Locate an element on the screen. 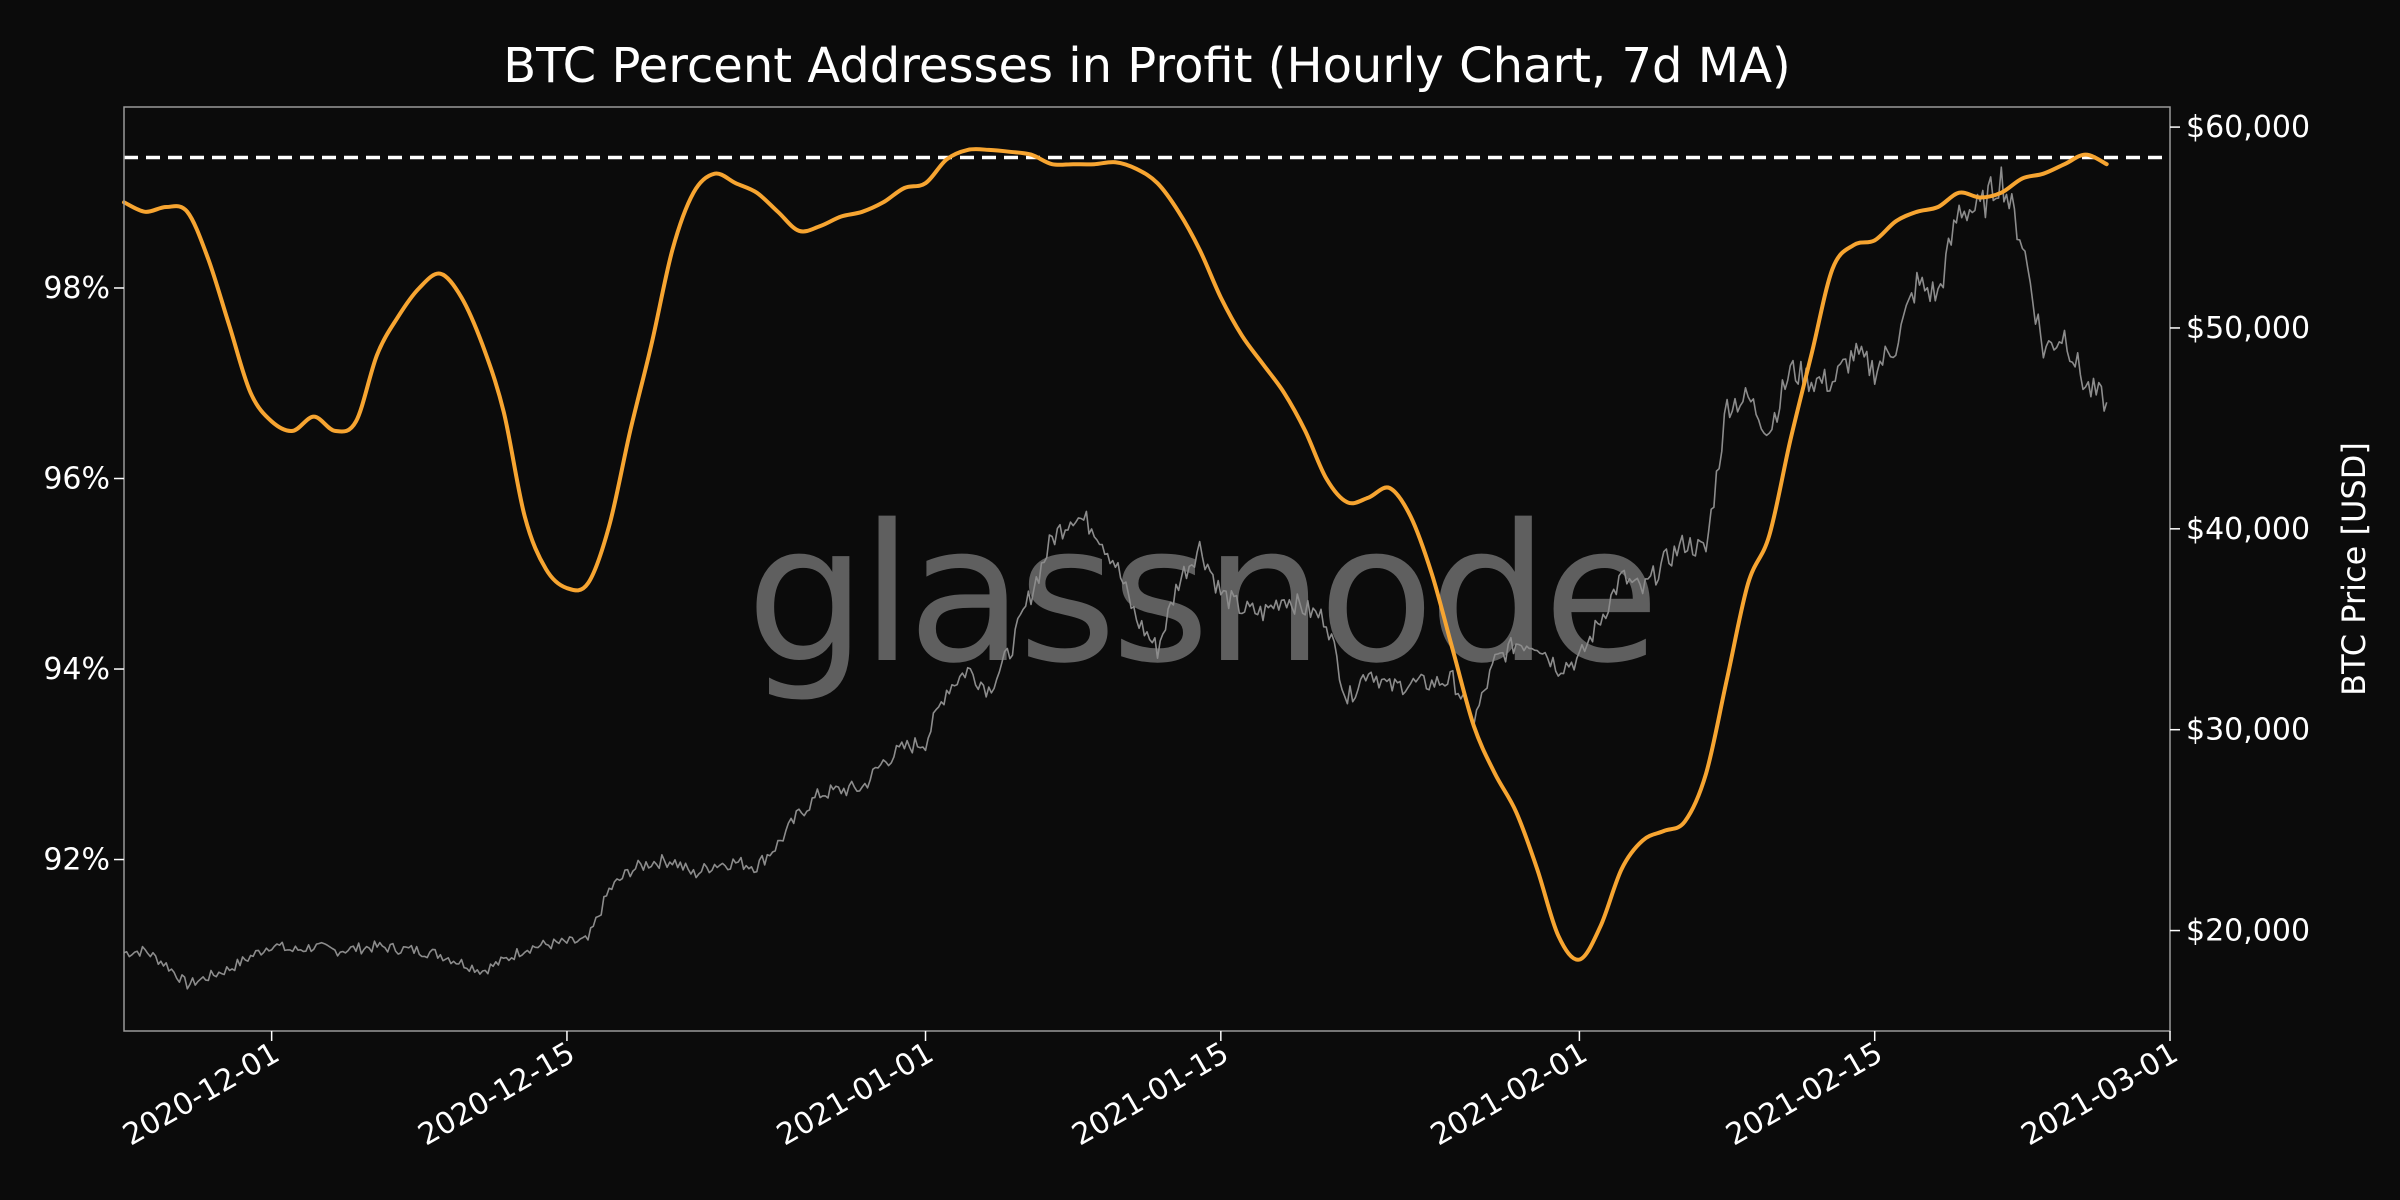  right-tick-label: $50,000 is located at coordinates (2248, 328).